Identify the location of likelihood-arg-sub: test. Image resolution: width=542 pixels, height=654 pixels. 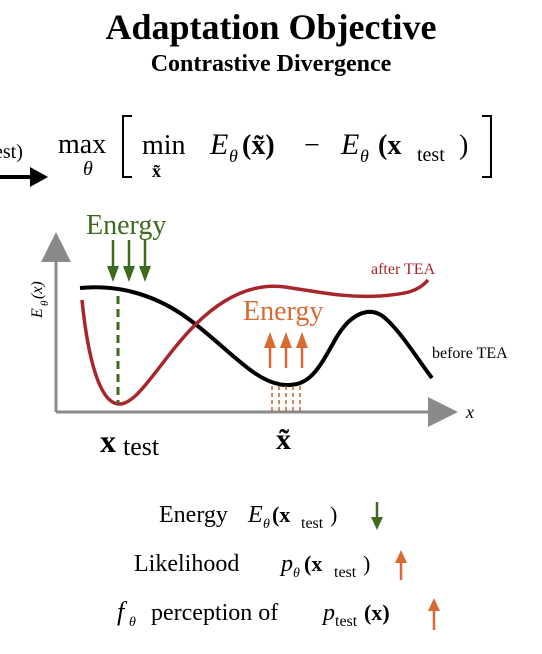
(345, 572).